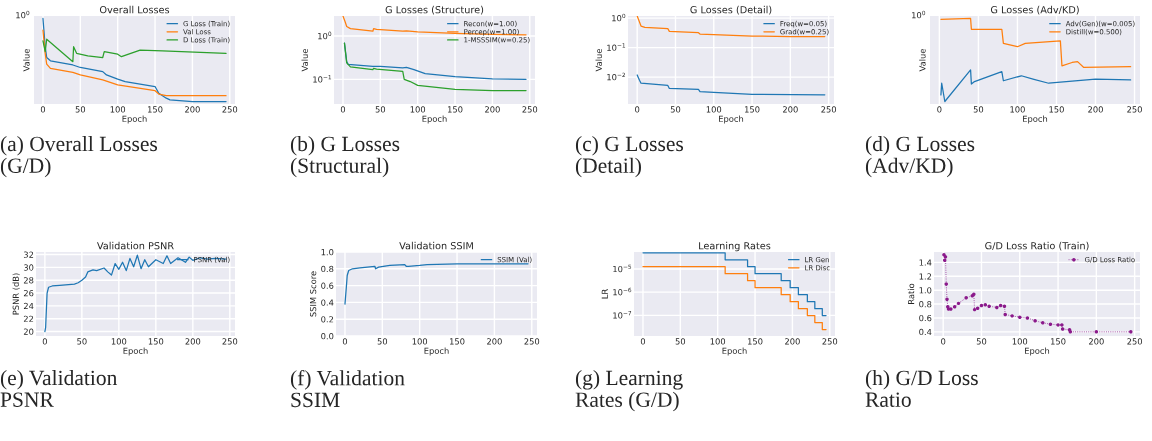 The image size is (1152, 441). I want to click on chart-title: G Losses (Adv/KD), so click(1034, 10).